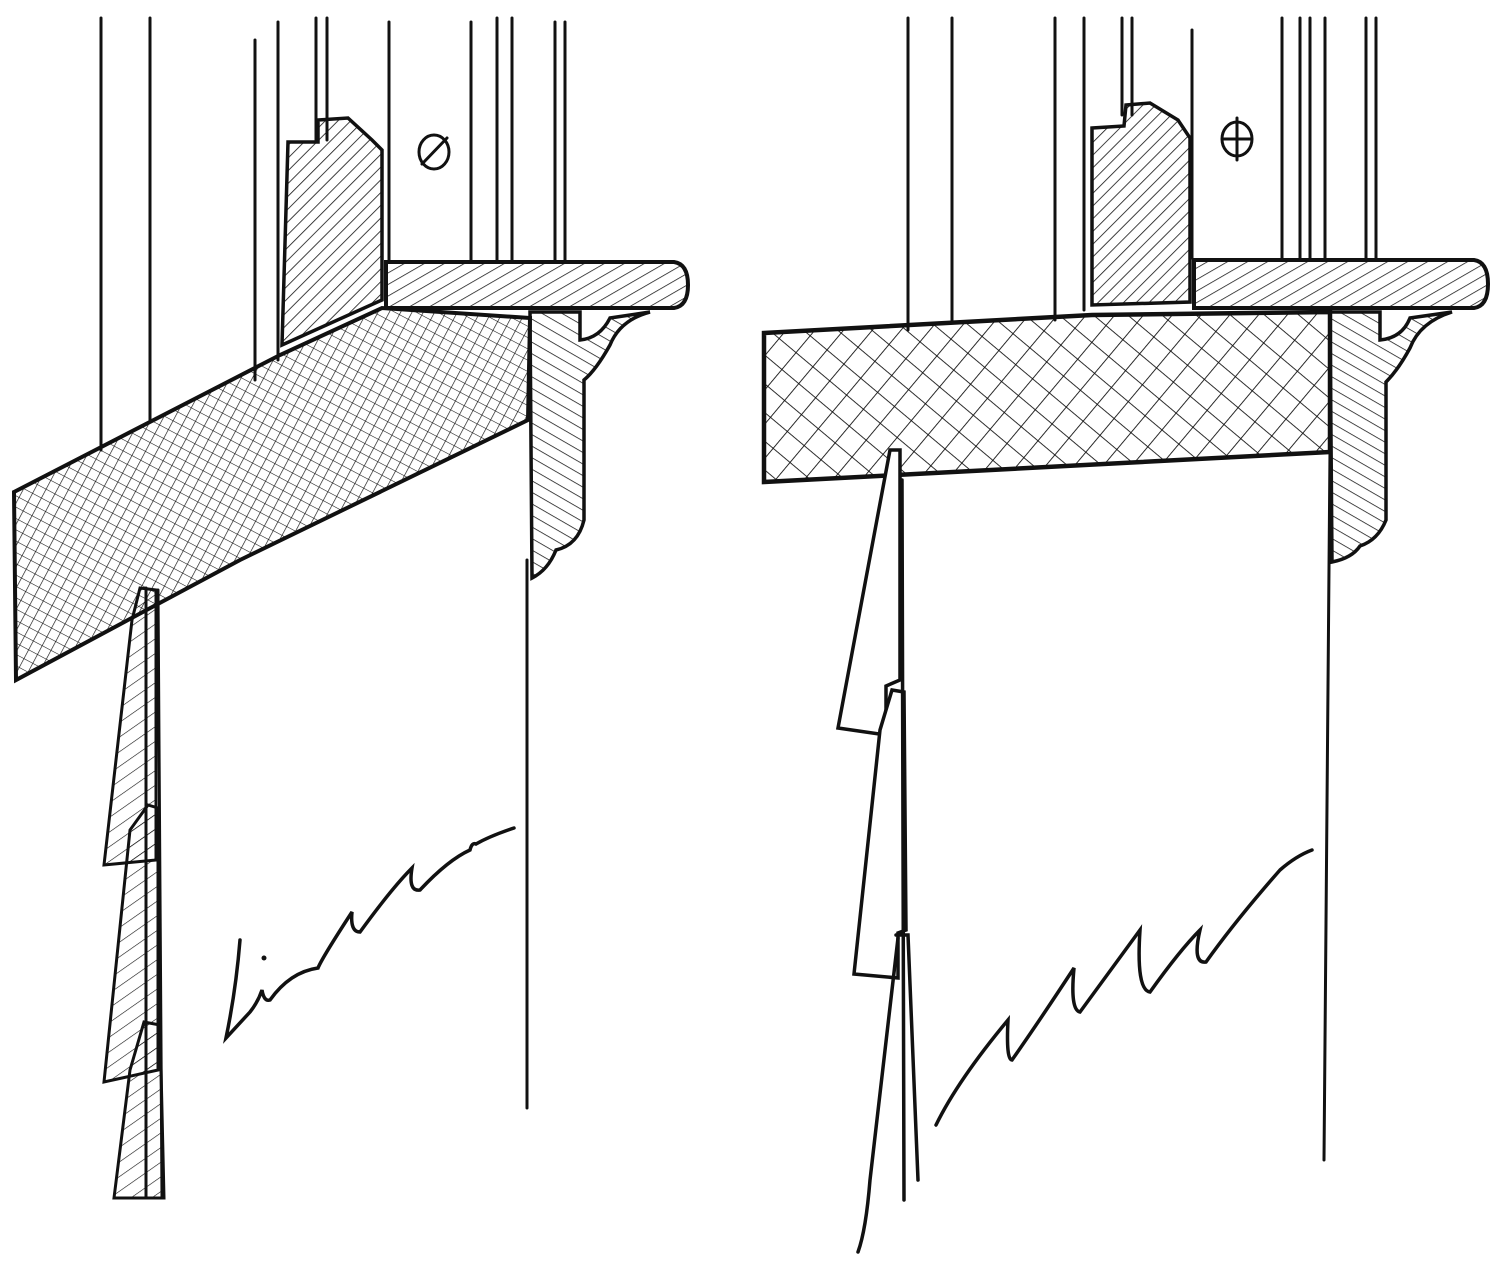 This screenshot has height=1262, width=1500. I want to click on left-sloped-sill, so click(272, 494).